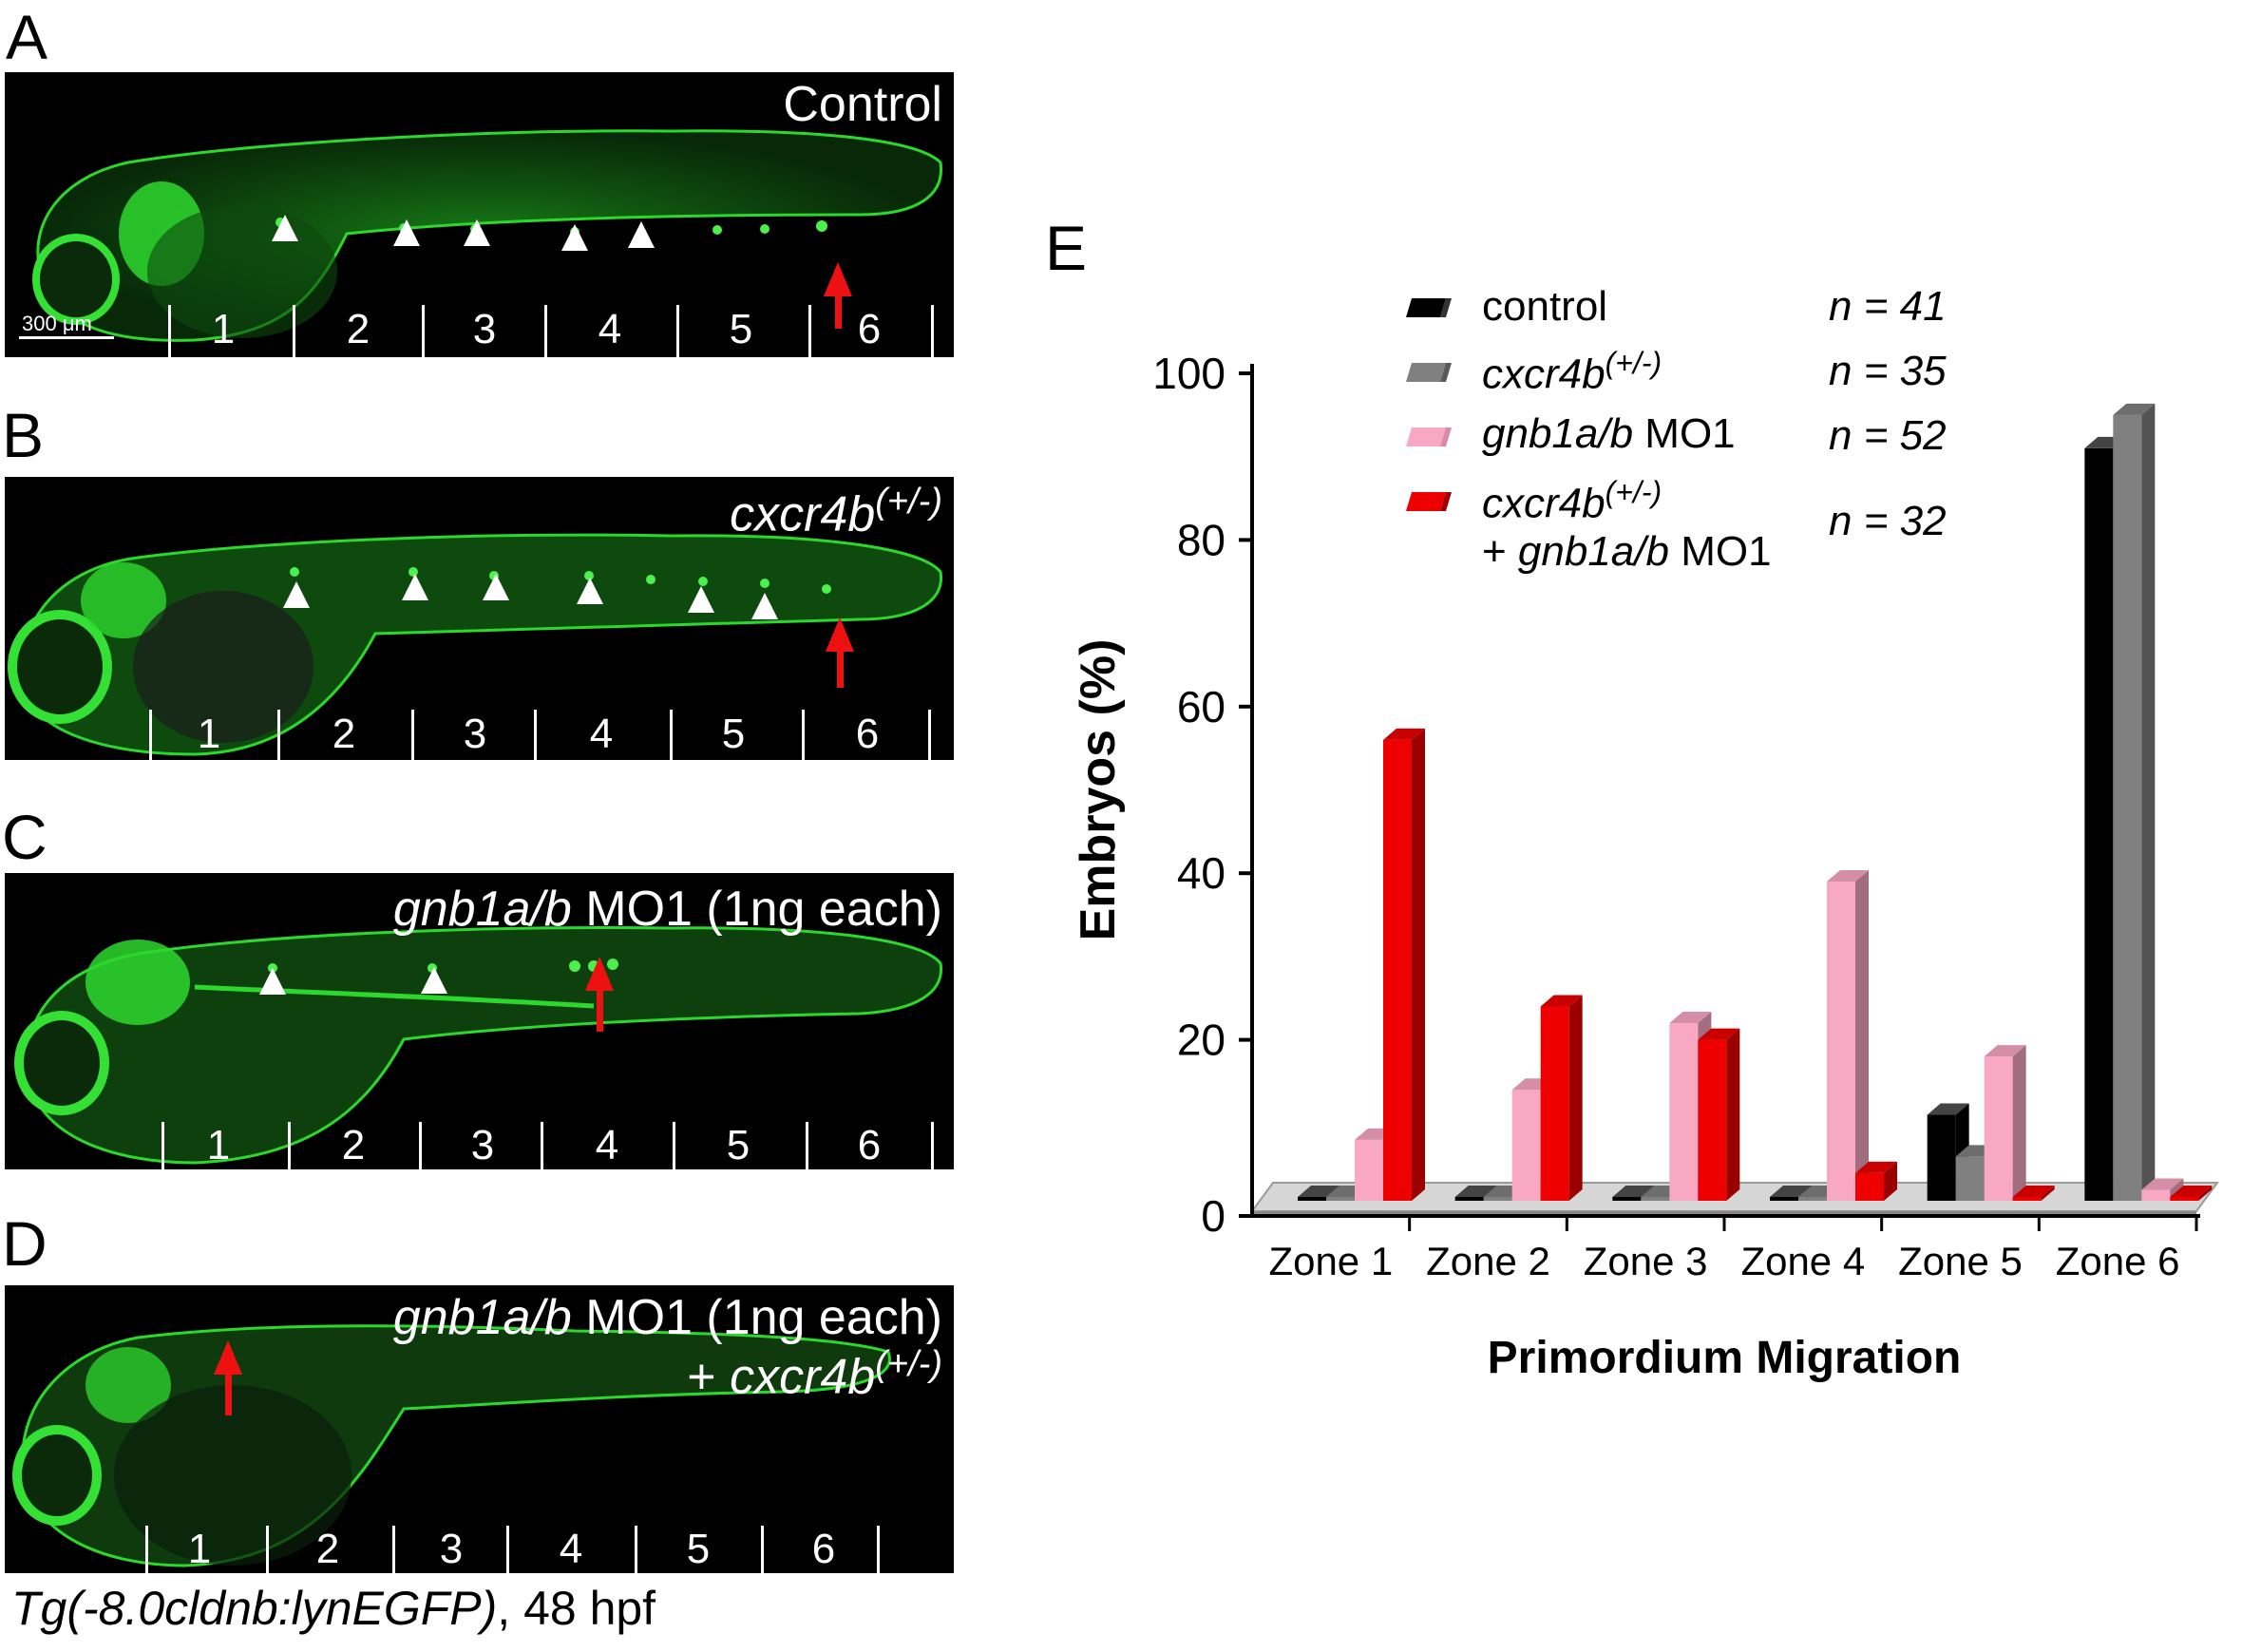 The image size is (2242, 1652). I want to click on arrow-b, so click(840, 652).